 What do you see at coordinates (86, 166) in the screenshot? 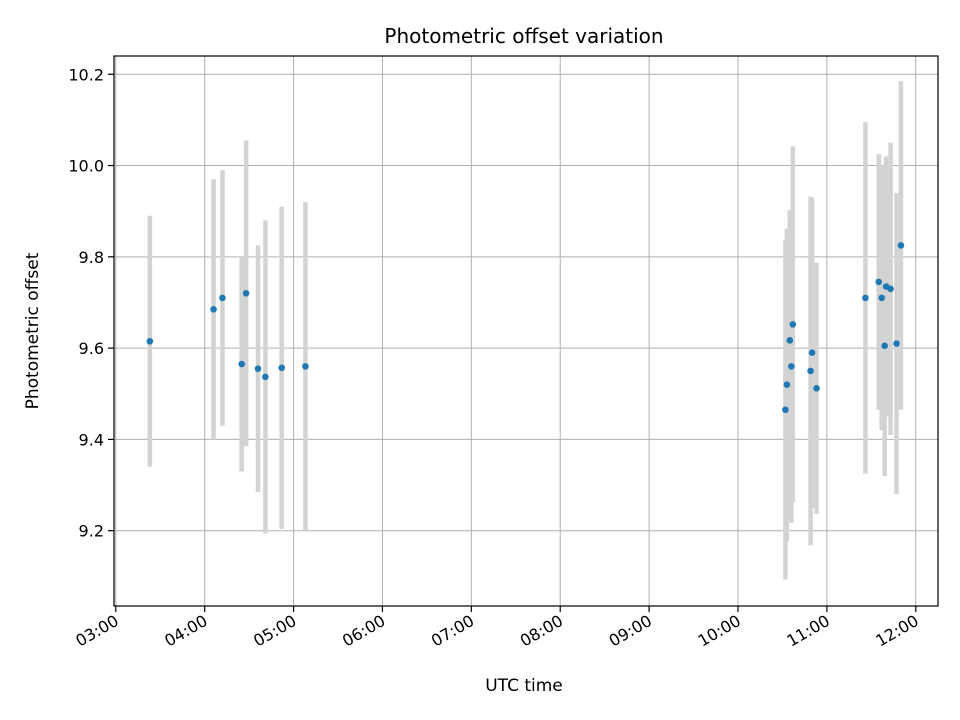
I see `y-tick-label: 10.0` at bounding box center [86, 166].